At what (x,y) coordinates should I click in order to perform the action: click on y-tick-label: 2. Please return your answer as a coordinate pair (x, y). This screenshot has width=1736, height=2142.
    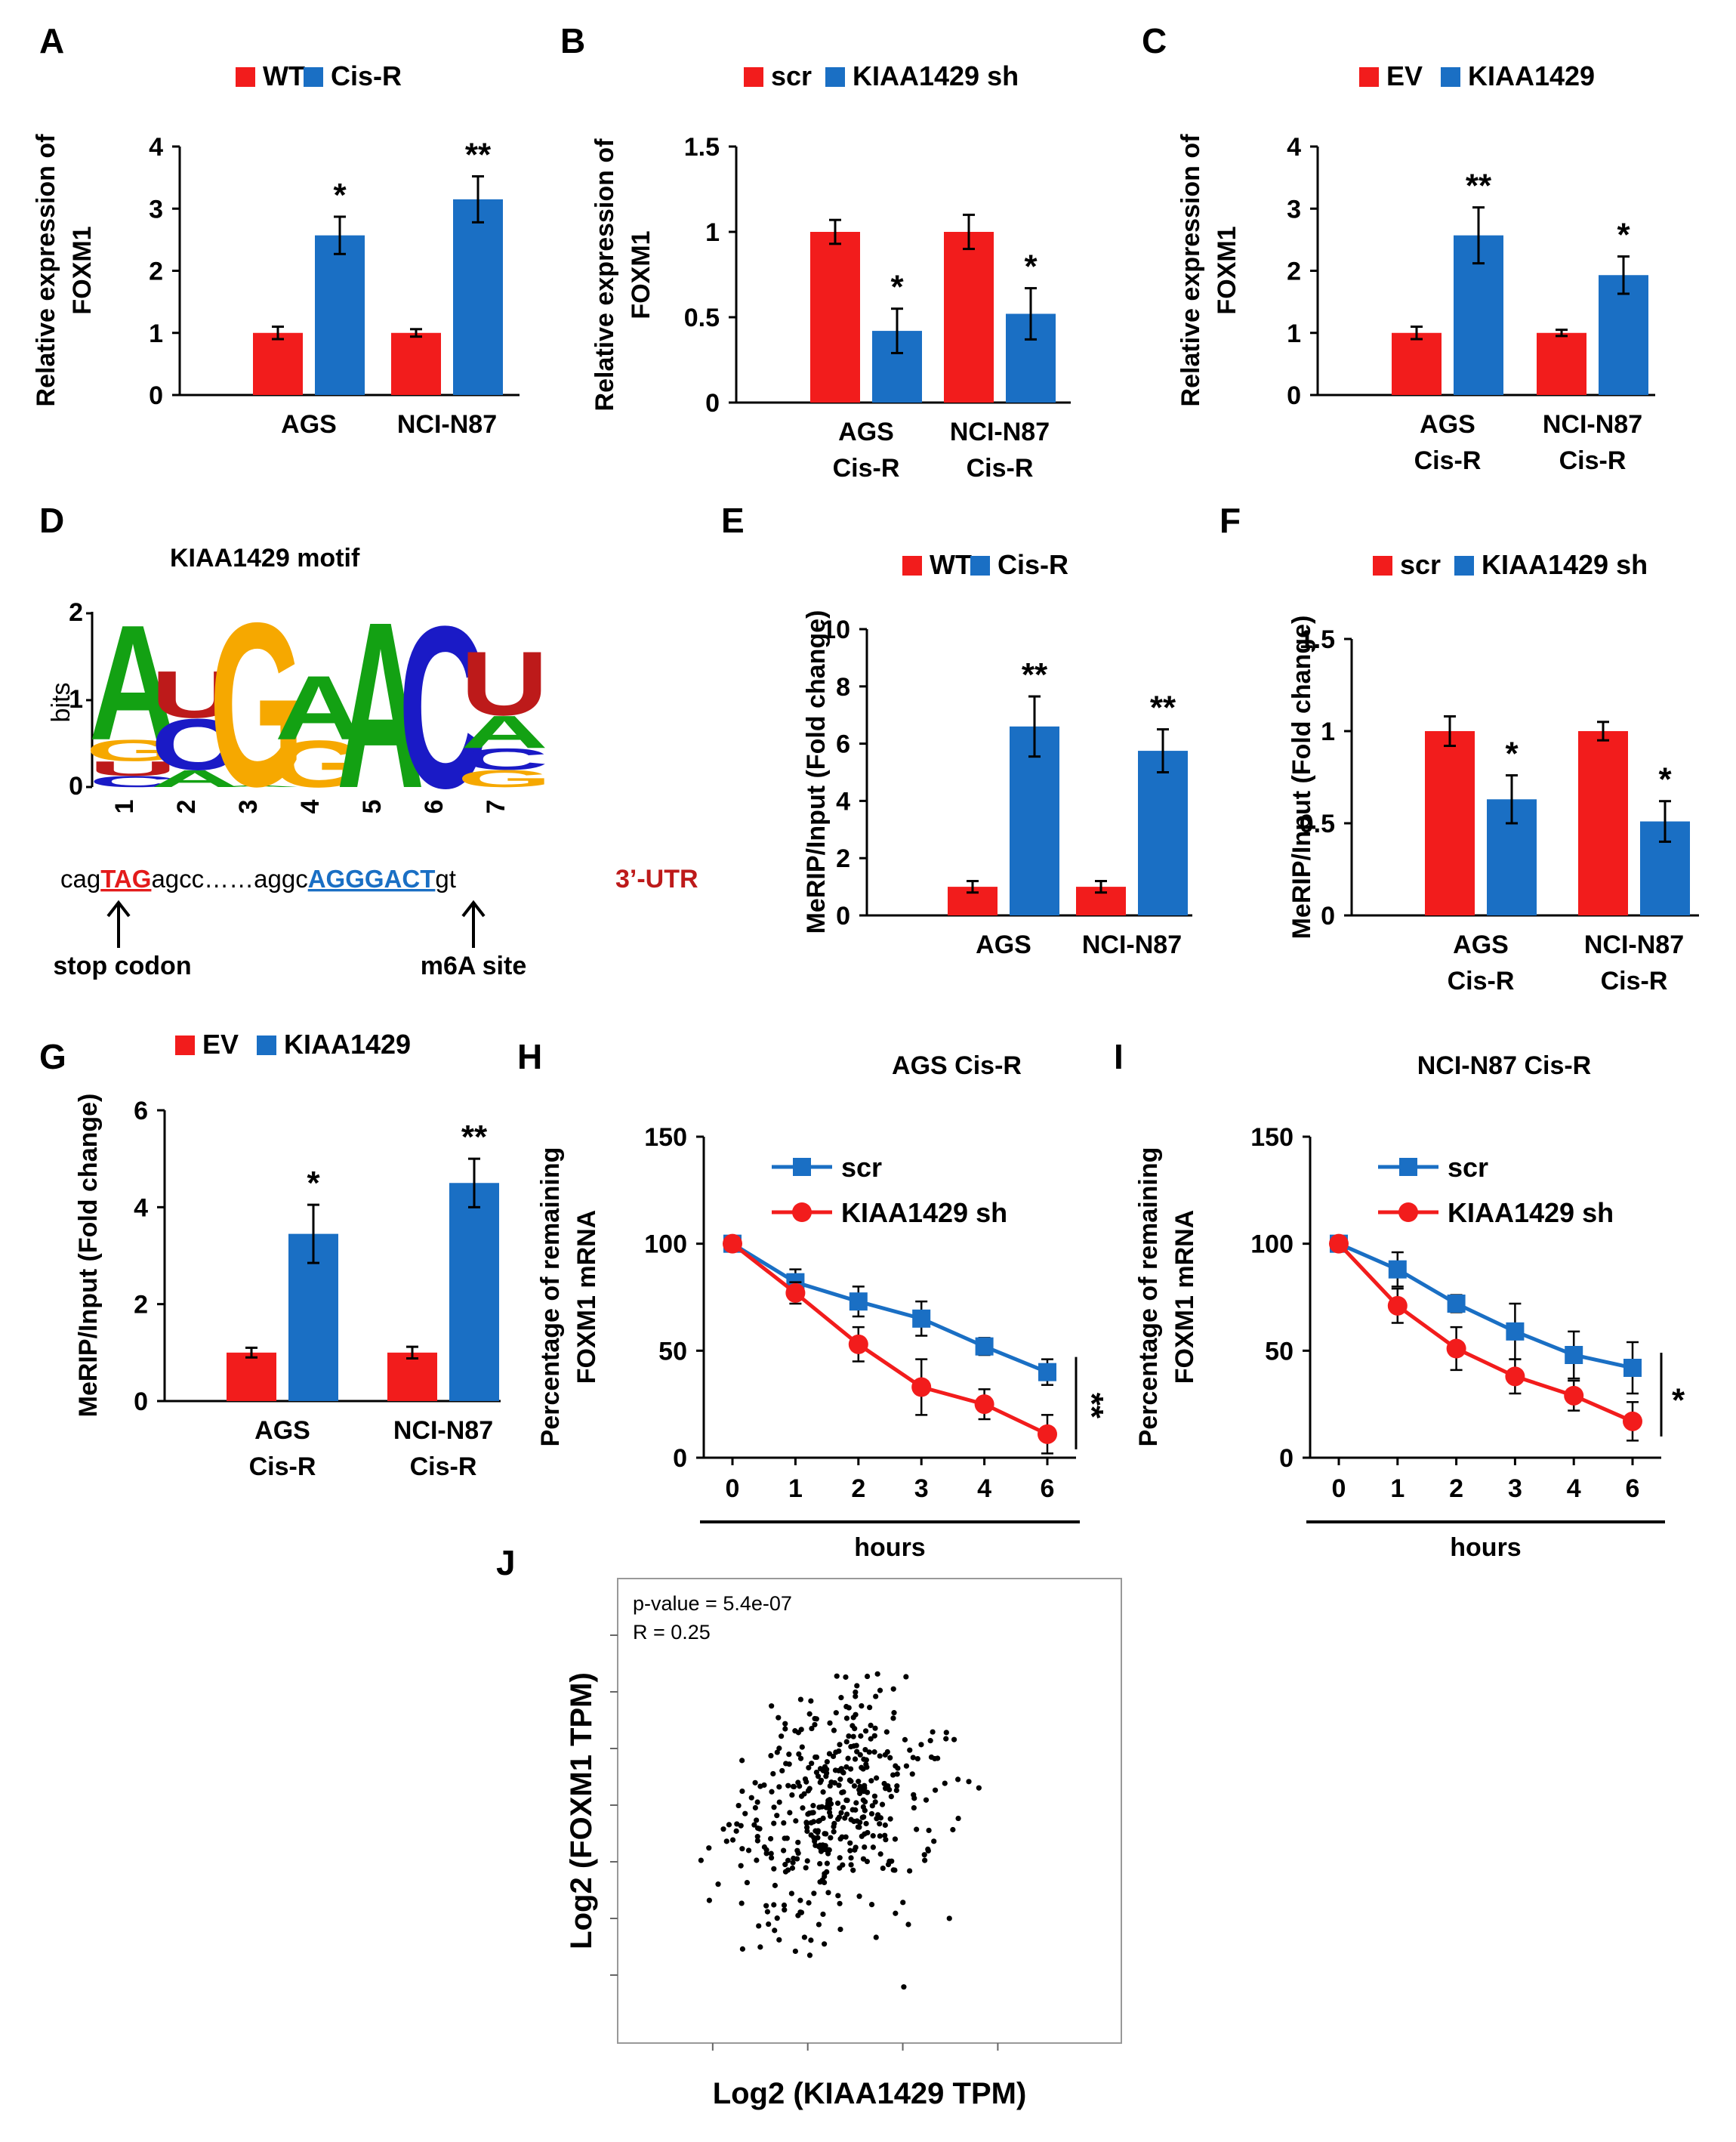
    Looking at the image, I should click on (1294, 272).